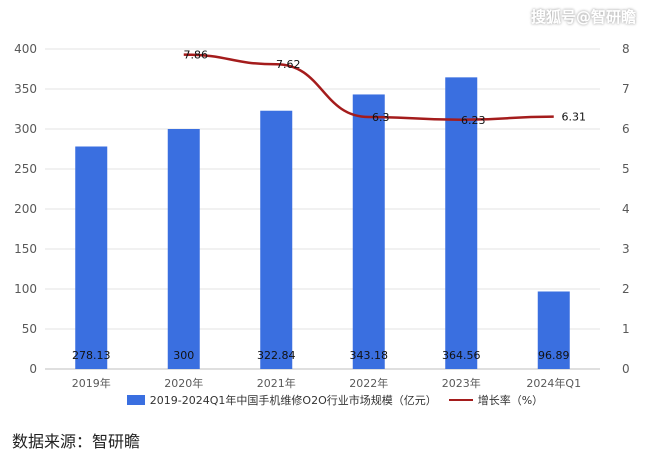 The image size is (648, 454). What do you see at coordinates (626, 329) in the screenshot?
I see `y-right-tick-label: 1` at bounding box center [626, 329].